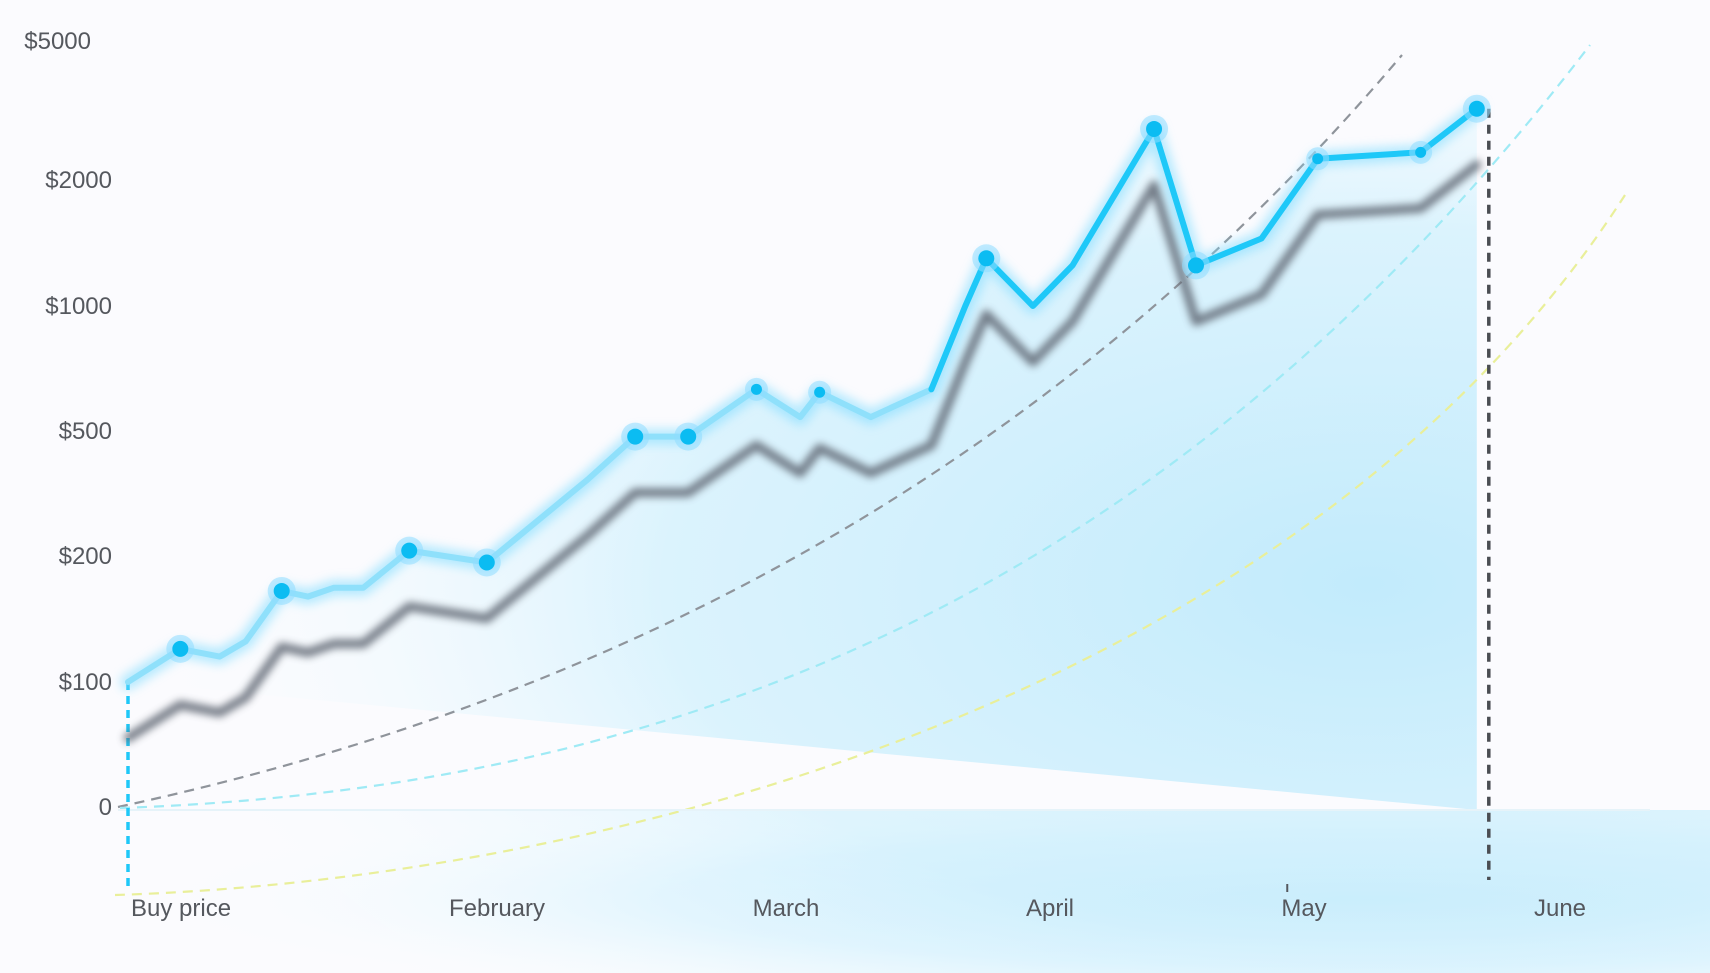  What do you see at coordinates (530, 535) in the screenshot?
I see `series-line-early` at bounding box center [530, 535].